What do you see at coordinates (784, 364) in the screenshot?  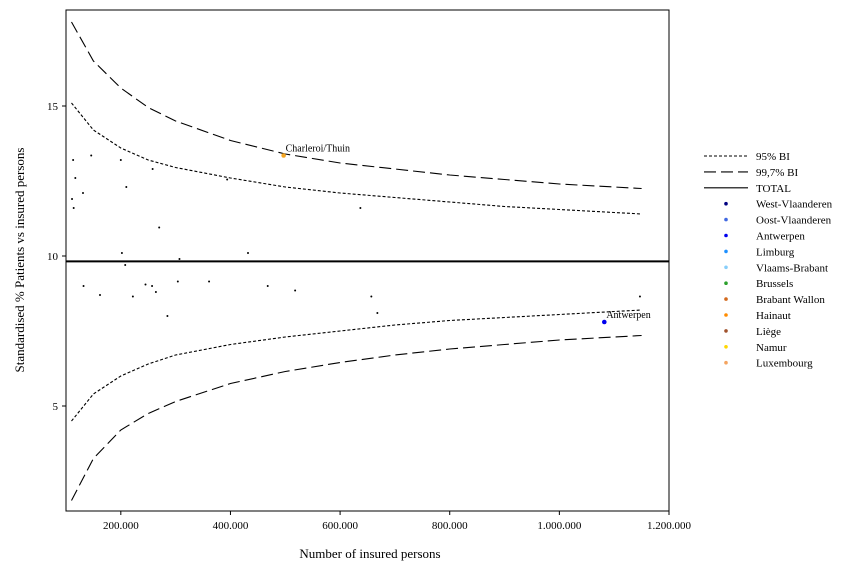 I see `legend-label: Luxembourg` at bounding box center [784, 364].